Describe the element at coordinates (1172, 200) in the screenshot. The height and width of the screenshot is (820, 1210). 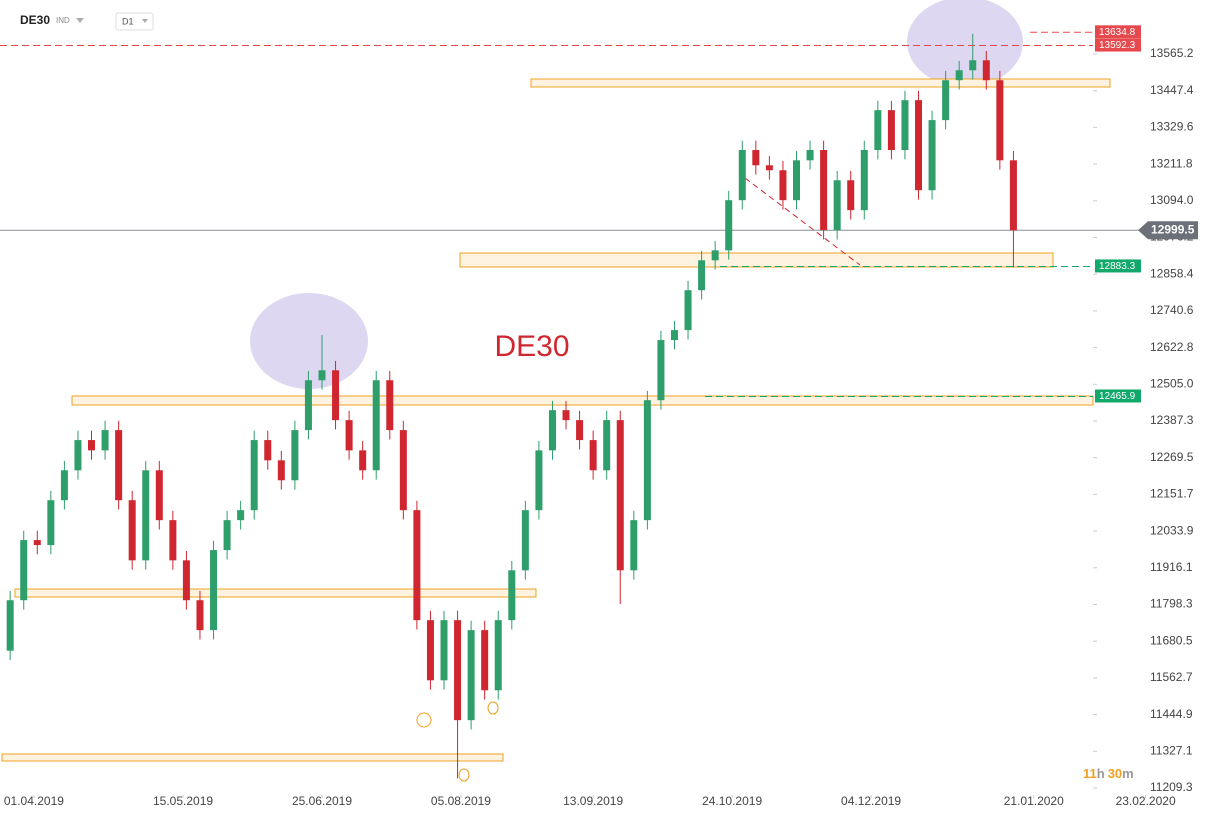
I see `y-tick-label: 13094.0` at that location.